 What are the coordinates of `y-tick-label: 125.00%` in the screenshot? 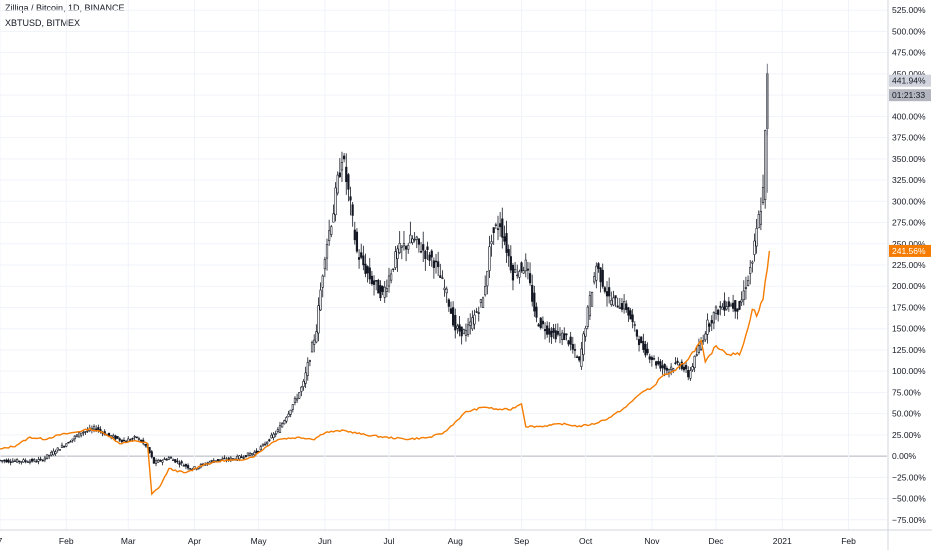 It's located at (909, 350).